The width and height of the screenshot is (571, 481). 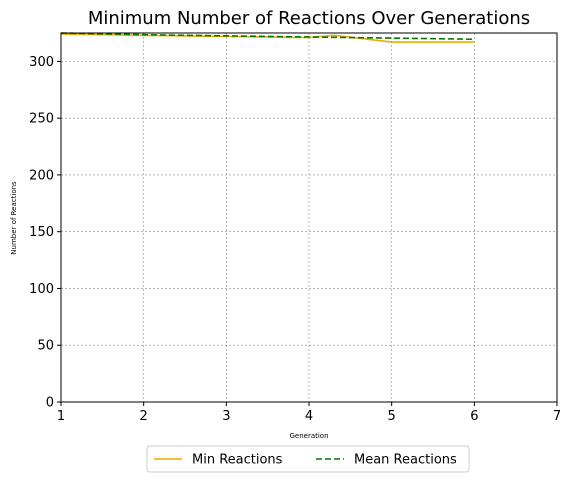 What do you see at coordinates (392, 416) in the screenshot?
I see `x-tick-label: 5` at bounding box center [392, 416].